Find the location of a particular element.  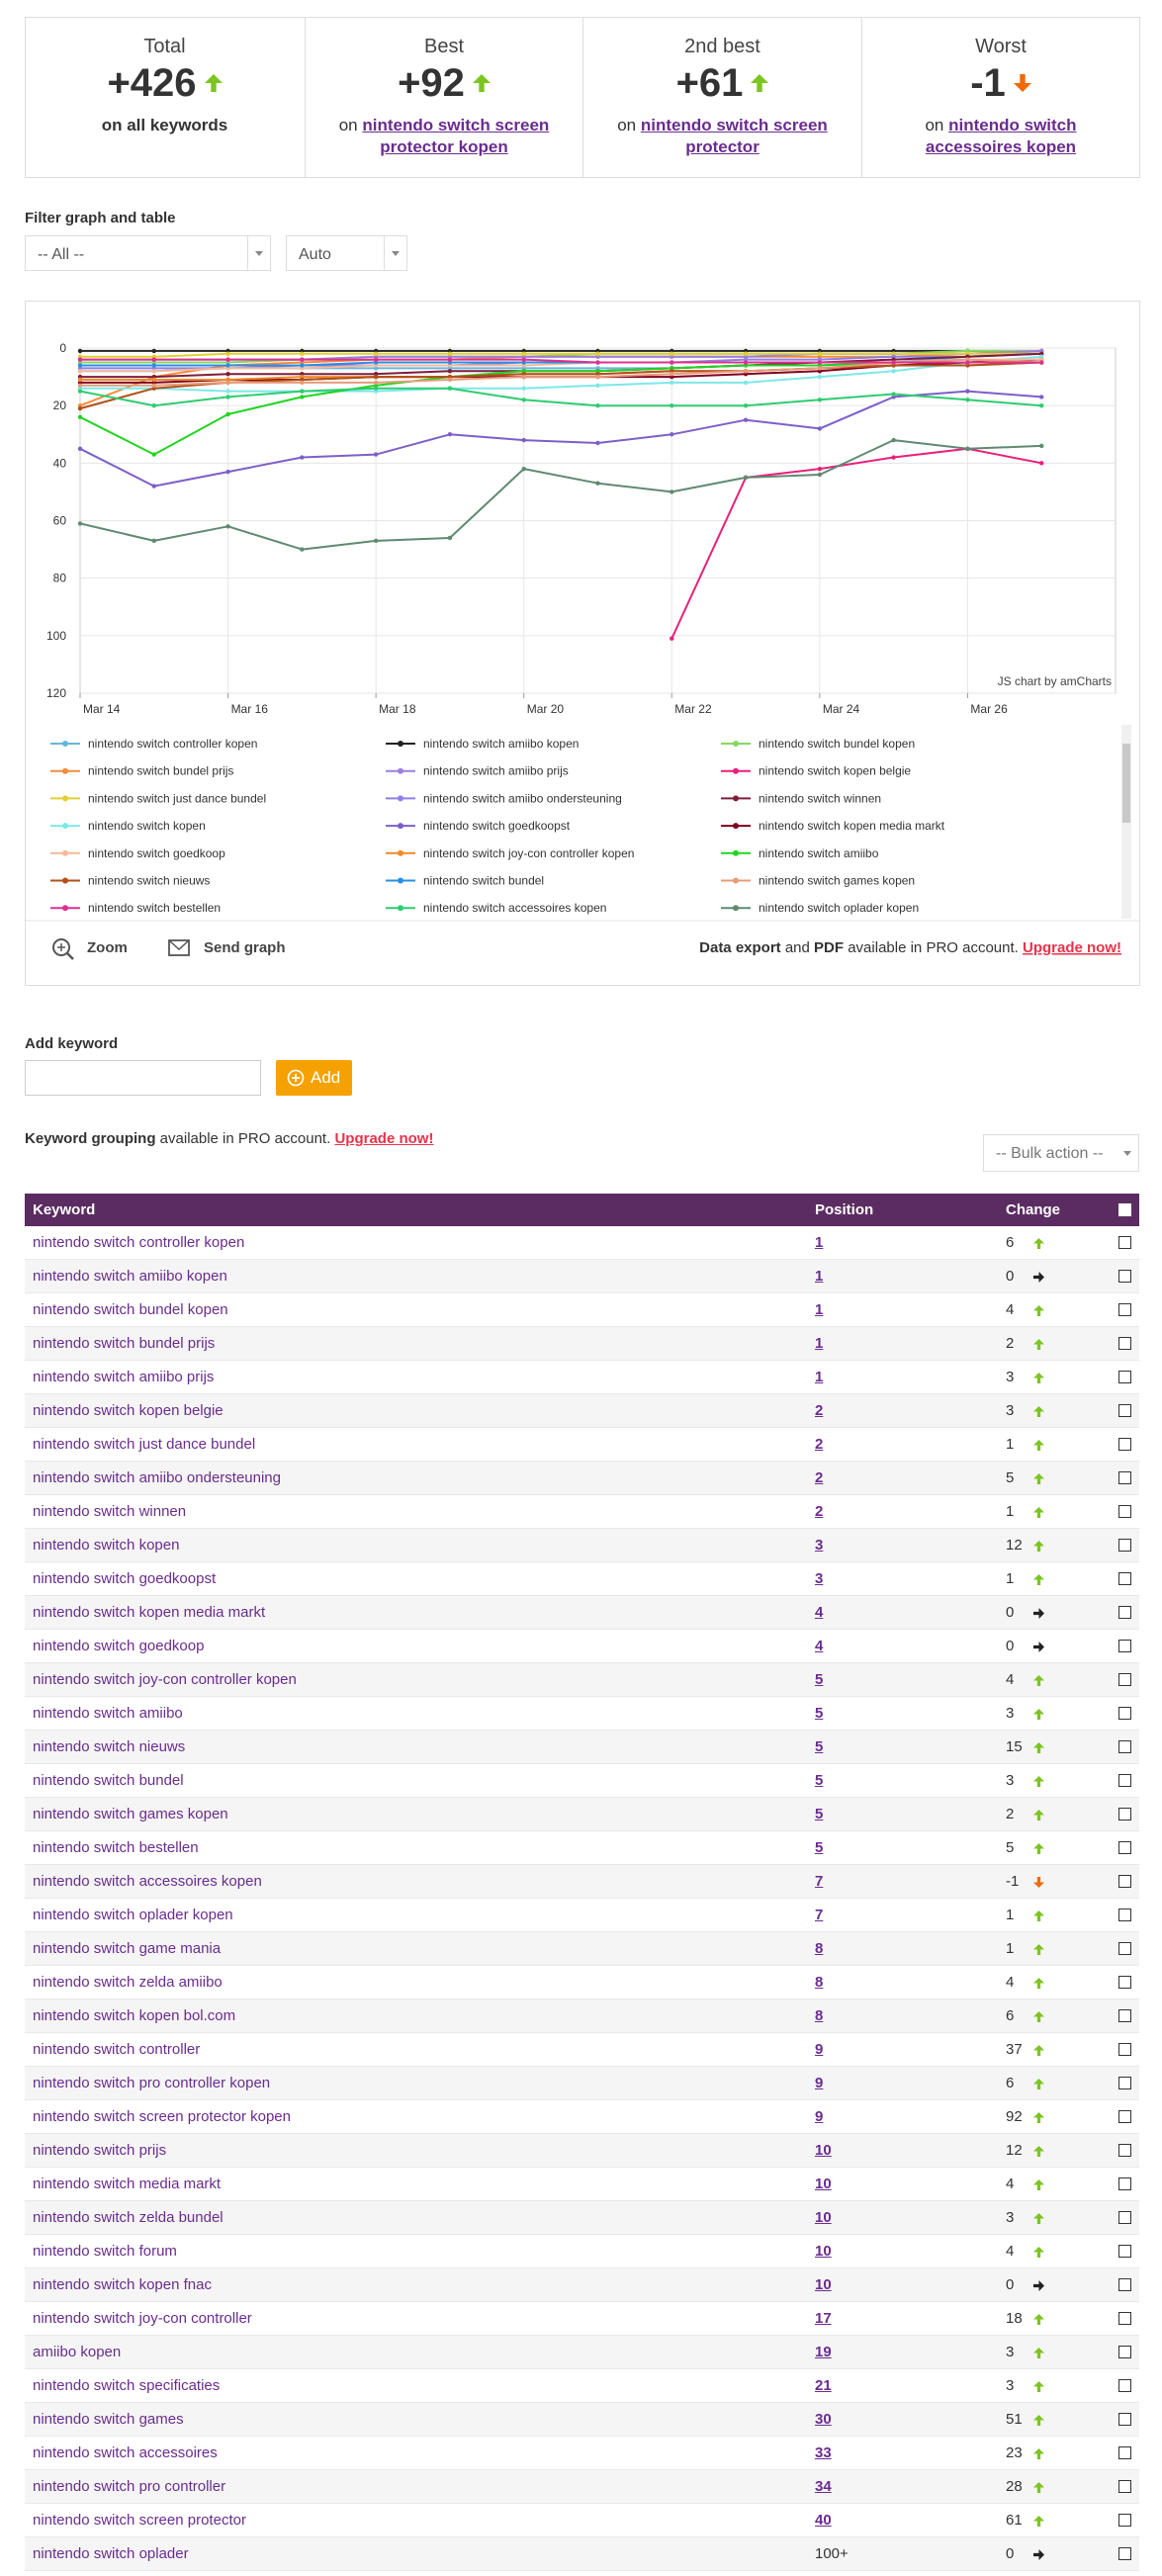

keyword: nintendo switch goedkoopst is located at coordinates (125, 1578).